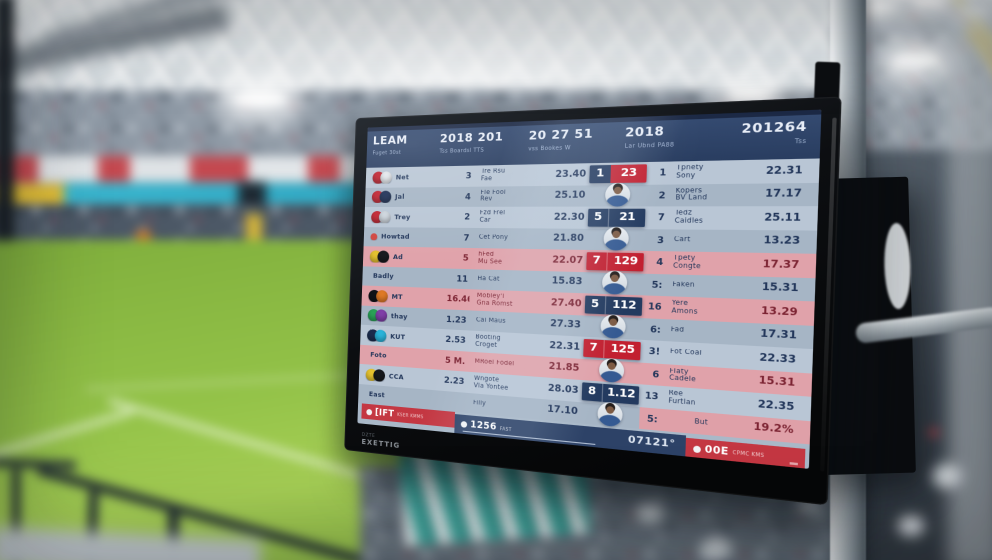 The width and height of the screenshot is (992, 560). I want to click on ticker-middle-sub: FAST, so click(505, 428).